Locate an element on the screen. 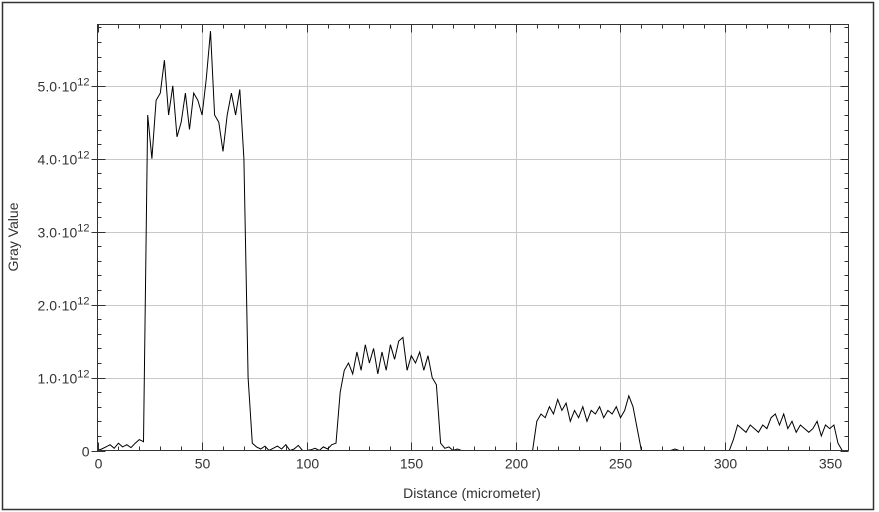  x-tick-label: 50 is located at coordinates (203, 464).